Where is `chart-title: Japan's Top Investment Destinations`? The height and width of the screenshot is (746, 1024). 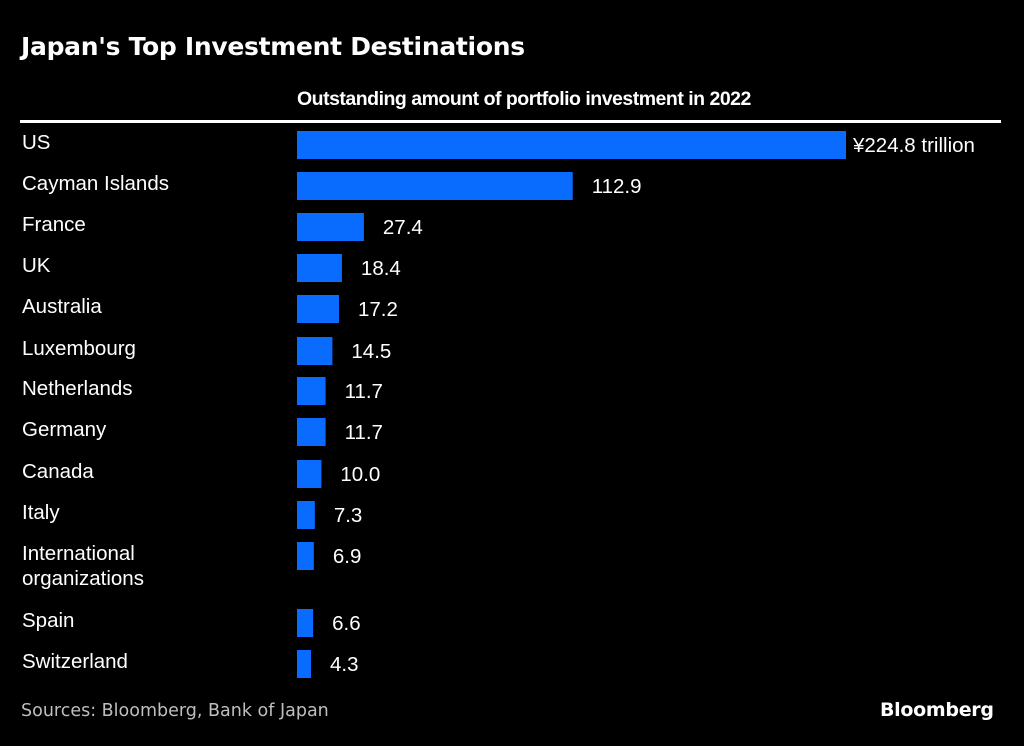 chart-title: Japan's Top Investment Destinations is located at coordinates (273, 46).